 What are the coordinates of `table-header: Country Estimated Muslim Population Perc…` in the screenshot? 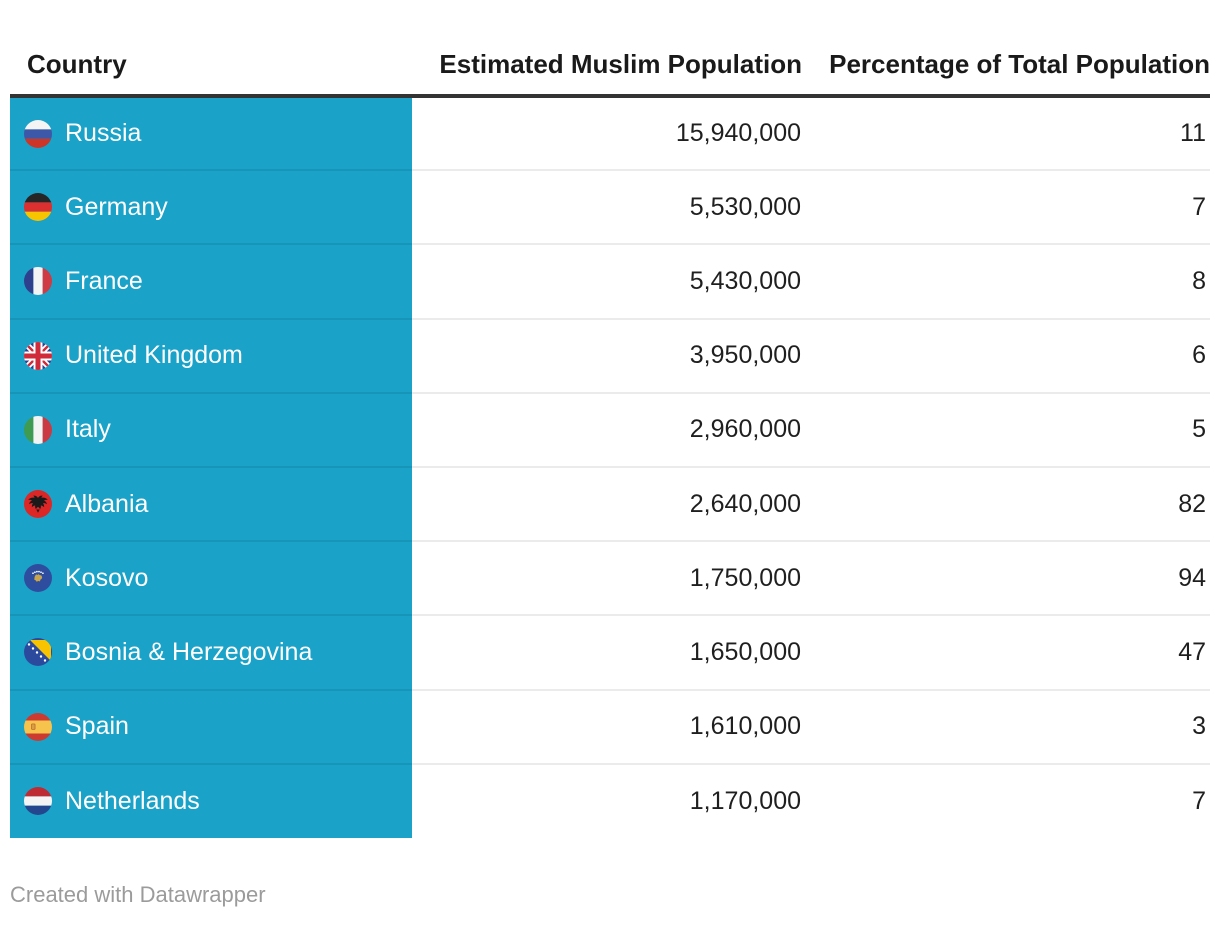 It's located at (610, 49).